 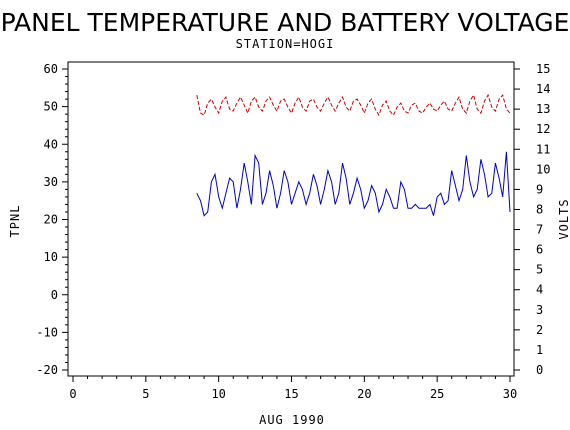 What do you see at coordinates (291, 394) in the screenshot?
I see `x-tick-label: 15` at bounding box center [291, 394].